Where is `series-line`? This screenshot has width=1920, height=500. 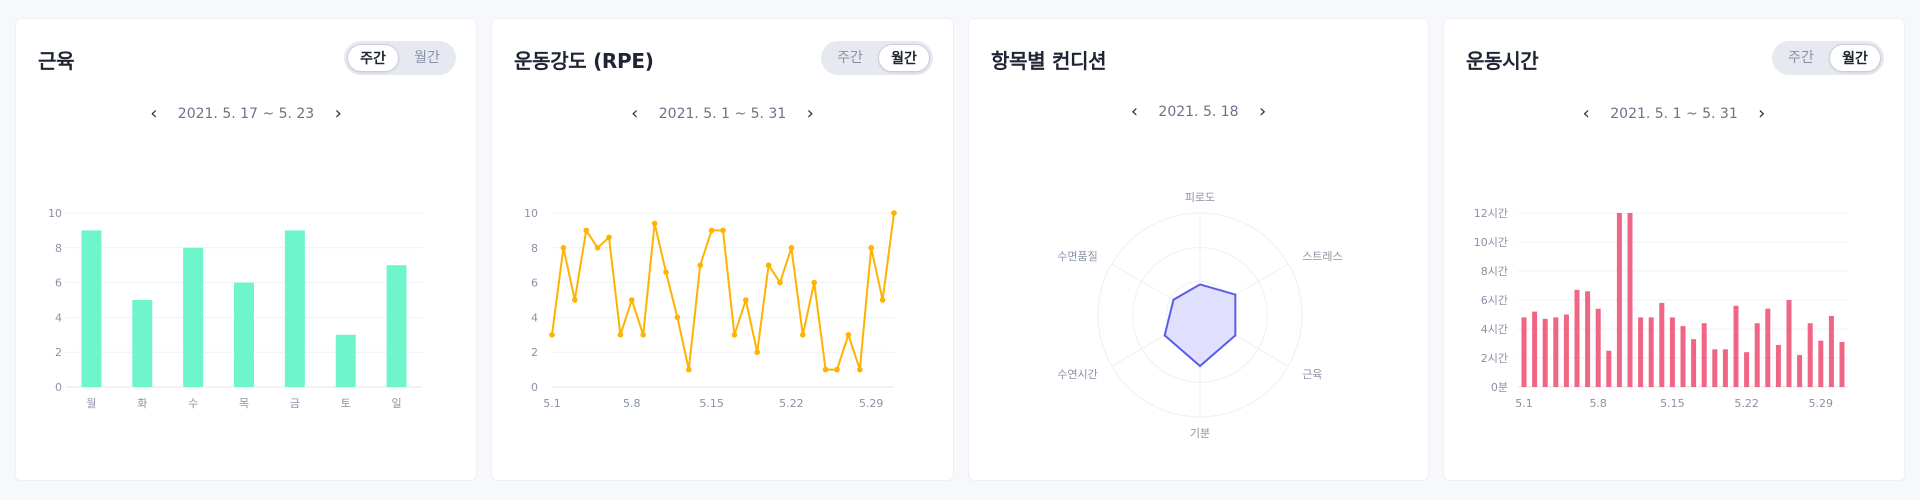 series-line is located at coordinates (723, 291).